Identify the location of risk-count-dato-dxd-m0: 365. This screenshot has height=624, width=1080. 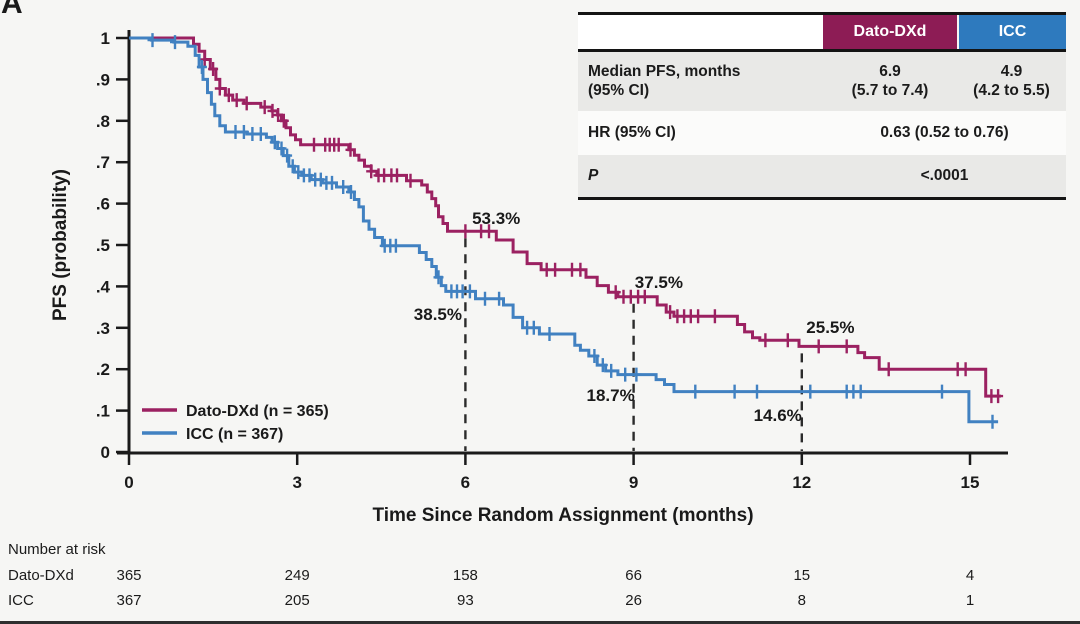
(129, 575).